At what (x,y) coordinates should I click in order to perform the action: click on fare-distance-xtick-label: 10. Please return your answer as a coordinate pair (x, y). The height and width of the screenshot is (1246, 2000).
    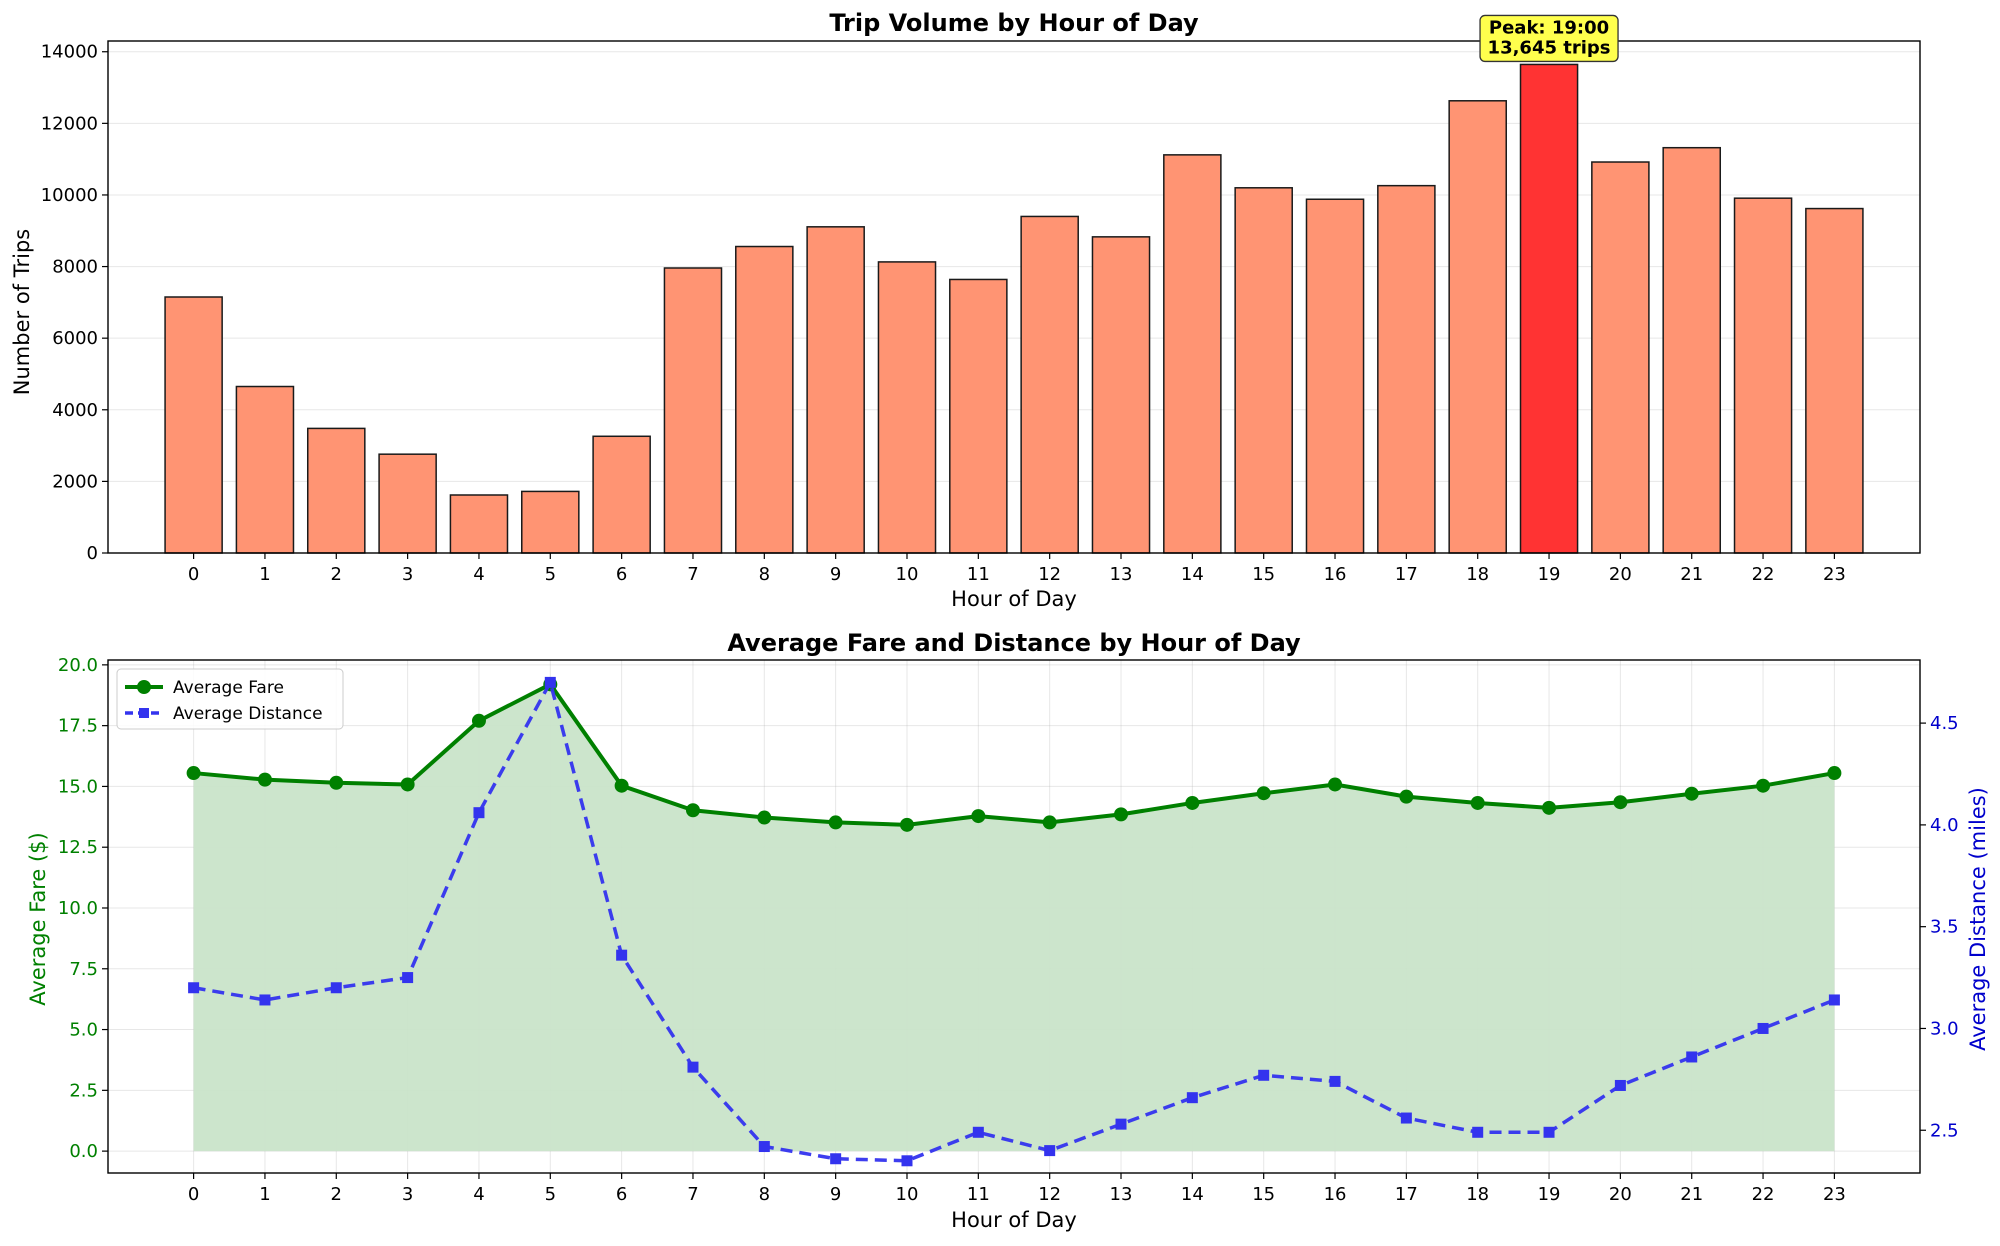
    Looking at the image, I should click on (907, 1194).